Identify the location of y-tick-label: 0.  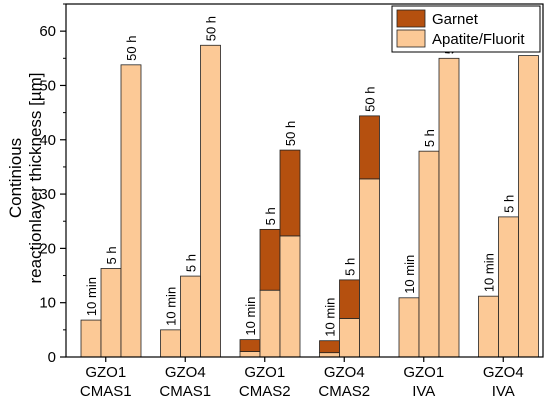
(52, 357).